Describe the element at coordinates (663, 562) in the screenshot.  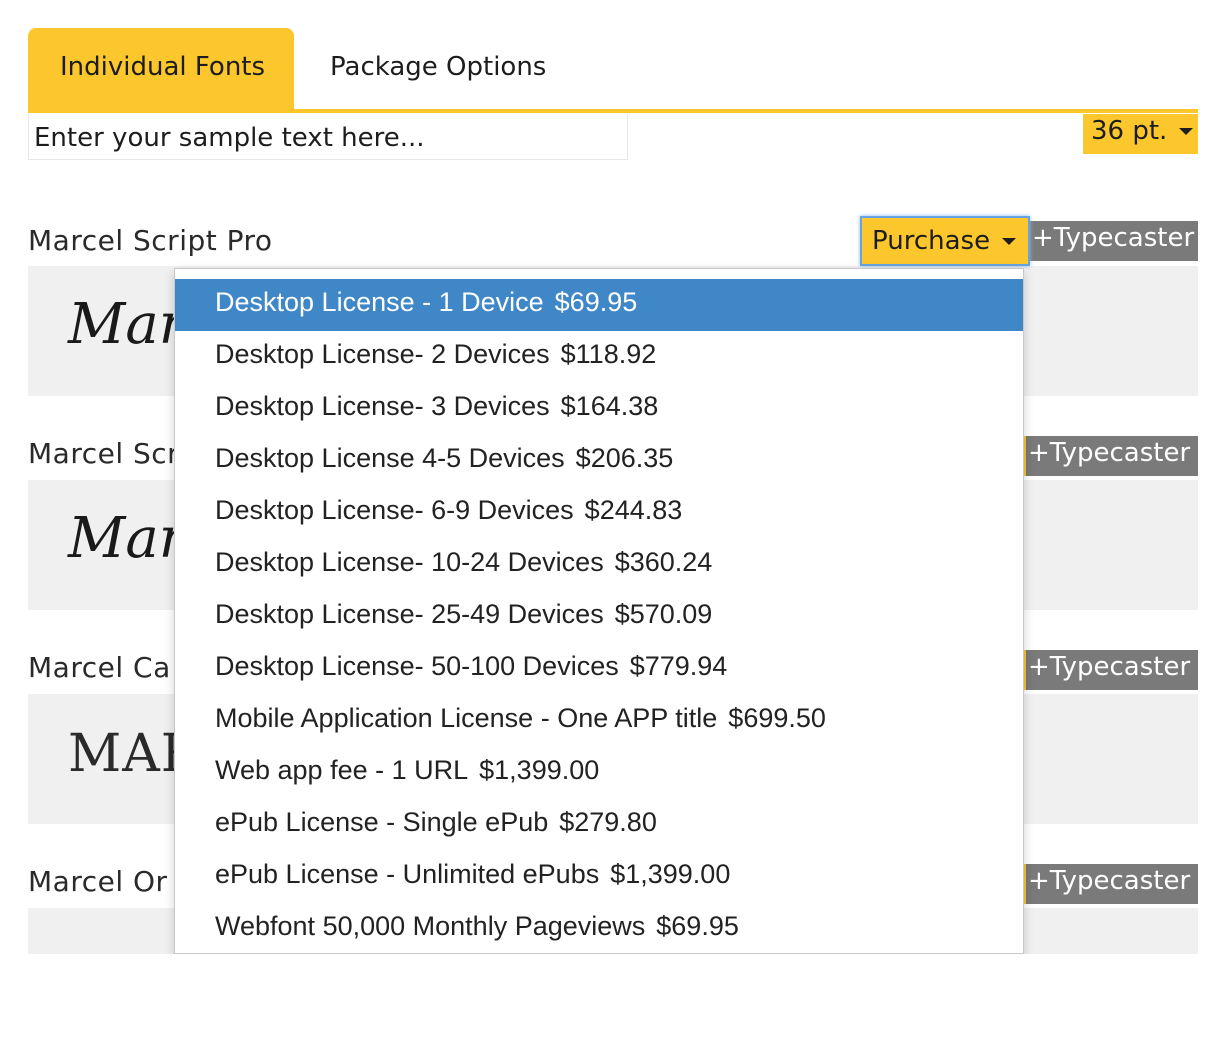
I see `license-option-price: $360.24` at that location.